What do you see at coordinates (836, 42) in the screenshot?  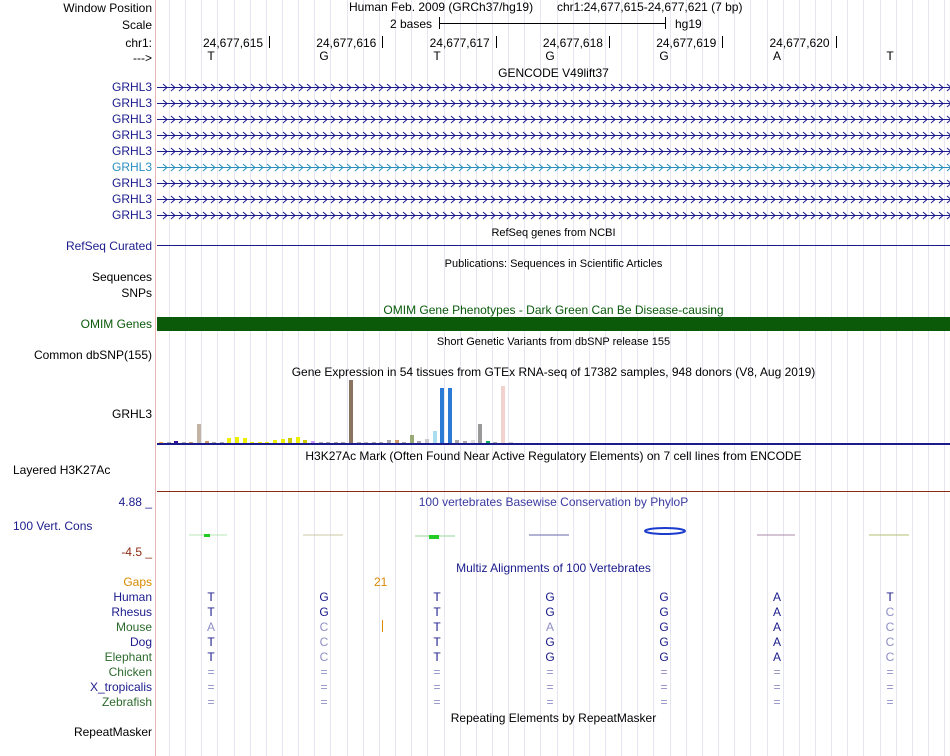 I see `ruler-tick` at bounding box center [836, 42].